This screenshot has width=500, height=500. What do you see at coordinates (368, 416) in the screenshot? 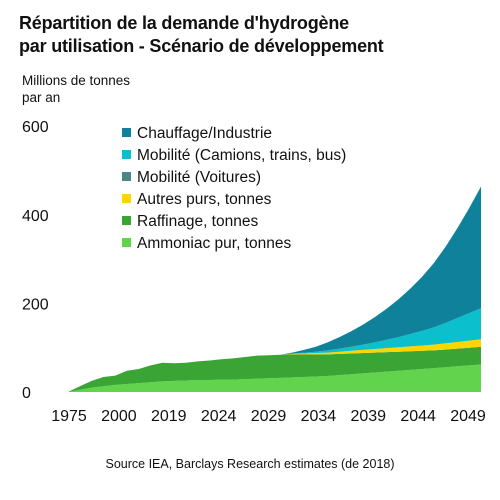
I see `x-tick-label: 2039` at bounding box center [368, 416].